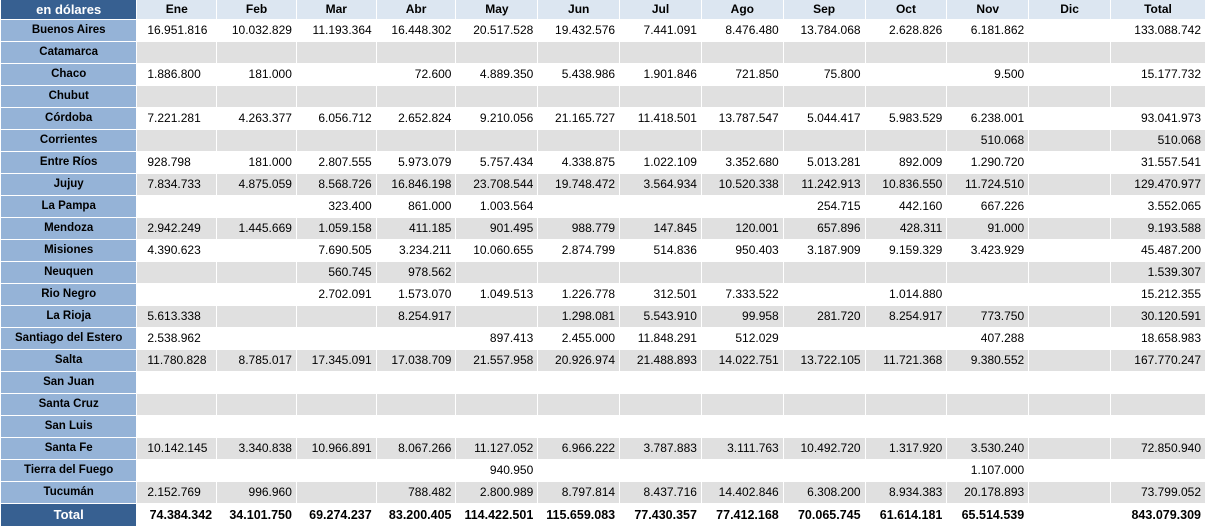 This screenshot has height=527, width=1206. Describe the element at coordinates (177, 449) in the screenshot. I see `value-cell: 10.142.145` at that location.